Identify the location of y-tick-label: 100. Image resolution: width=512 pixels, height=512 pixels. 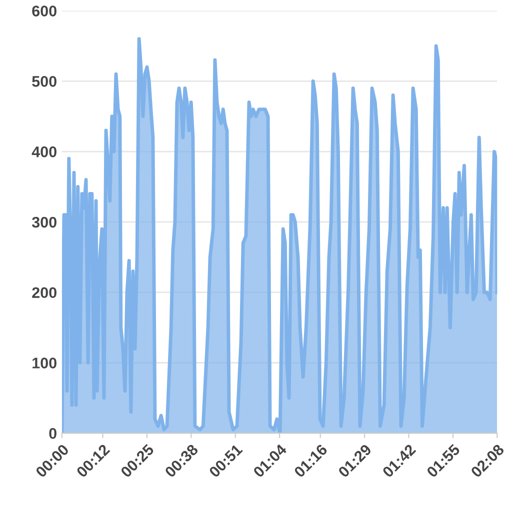
(44, 363).